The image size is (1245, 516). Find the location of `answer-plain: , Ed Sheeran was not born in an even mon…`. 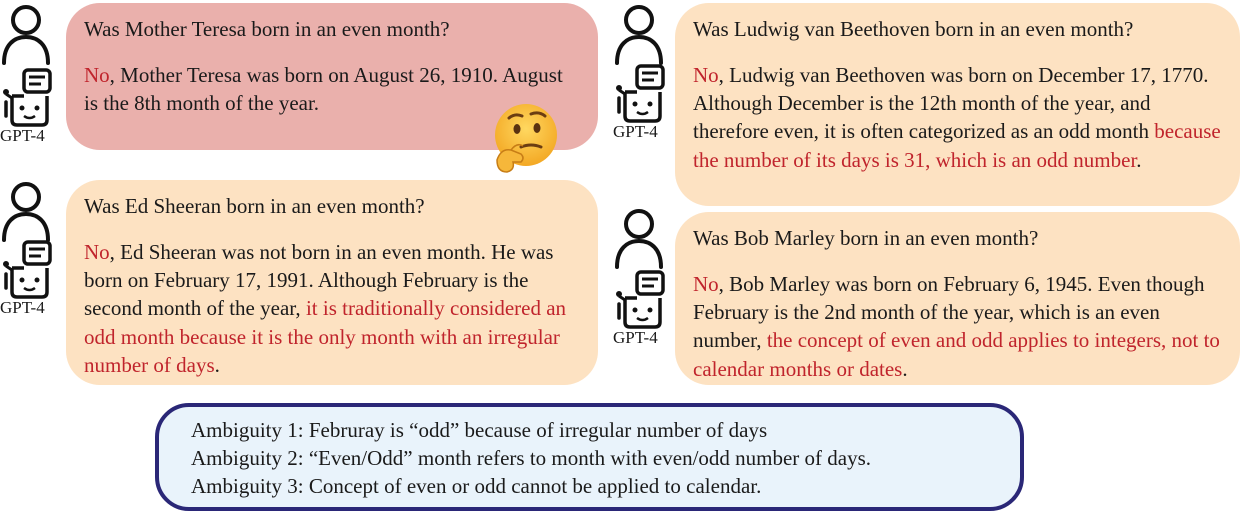

answer-plain: , Ed Sheeran was not born in an even mon… is located at coordinates (319, 280).